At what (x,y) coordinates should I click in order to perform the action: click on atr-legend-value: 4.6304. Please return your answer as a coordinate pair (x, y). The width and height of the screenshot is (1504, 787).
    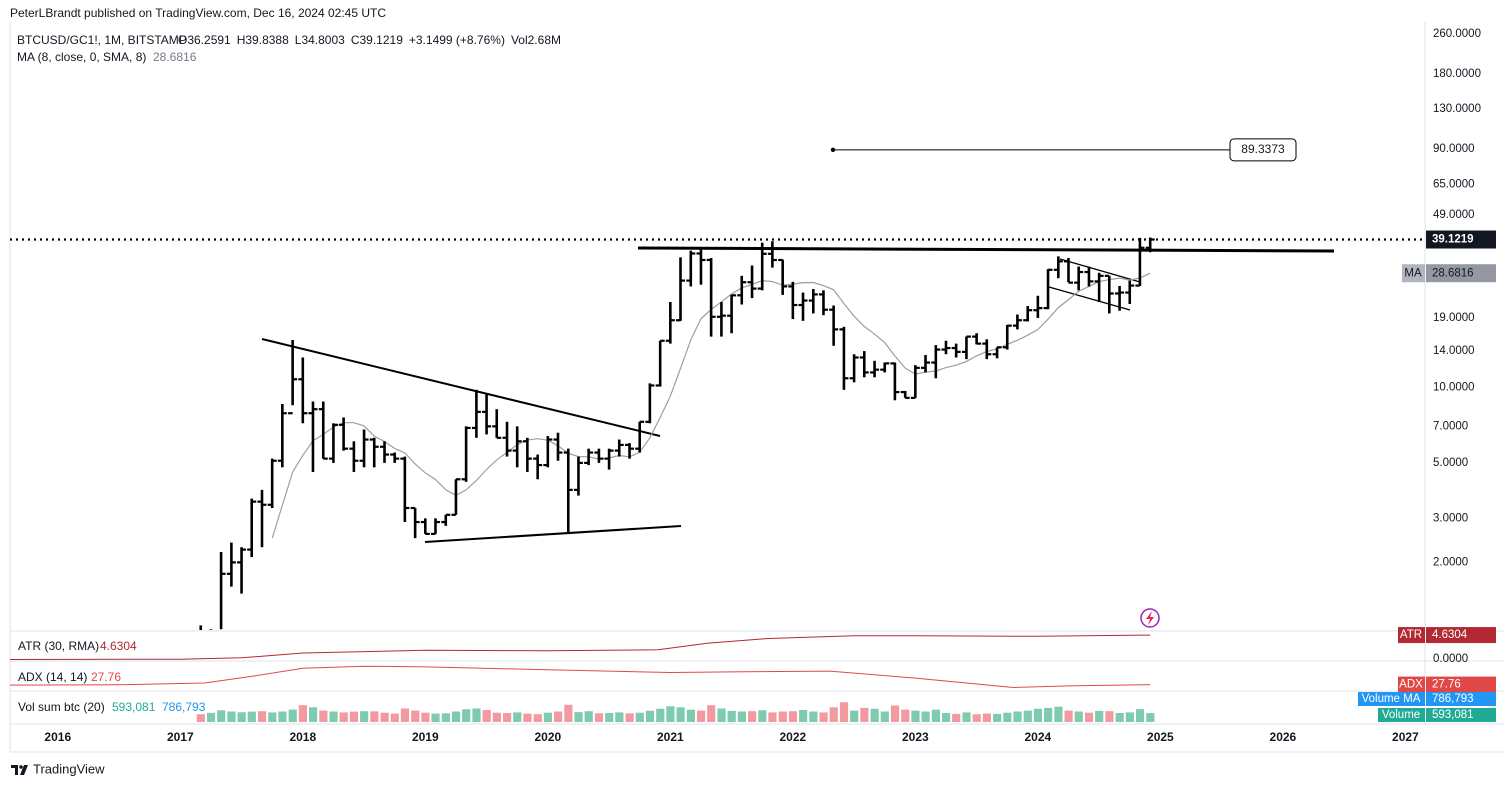
    Looking at the image, I should click on (118, 646).